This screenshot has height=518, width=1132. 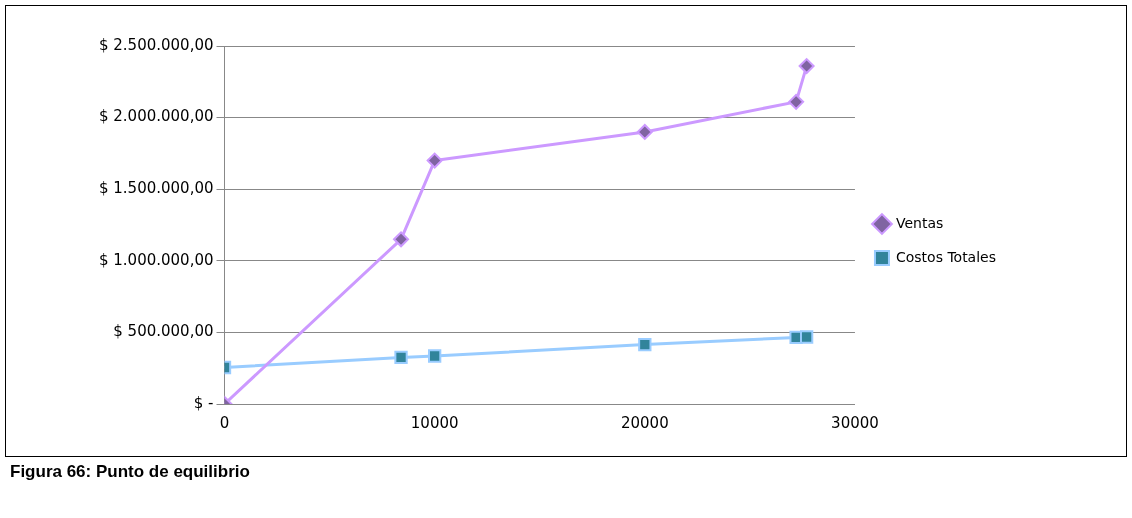 What do you see at coordinates (203, 402) in the screenshot?
I see `y-tick-label: $ -` at bounding box center [203, 402].